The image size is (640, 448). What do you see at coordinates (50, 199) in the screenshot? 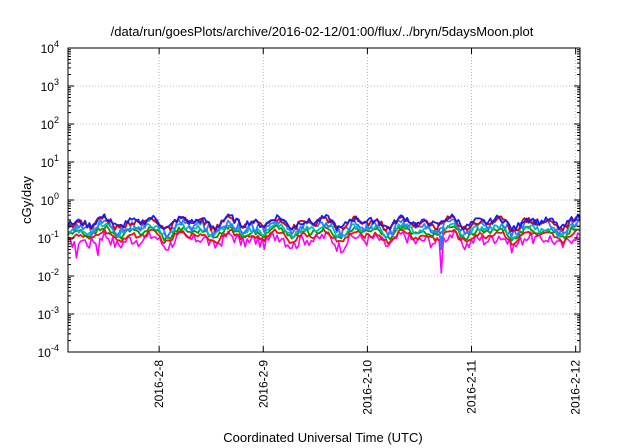
I see `y-tick-label: 10⁰` at bounding box center [50, 199].